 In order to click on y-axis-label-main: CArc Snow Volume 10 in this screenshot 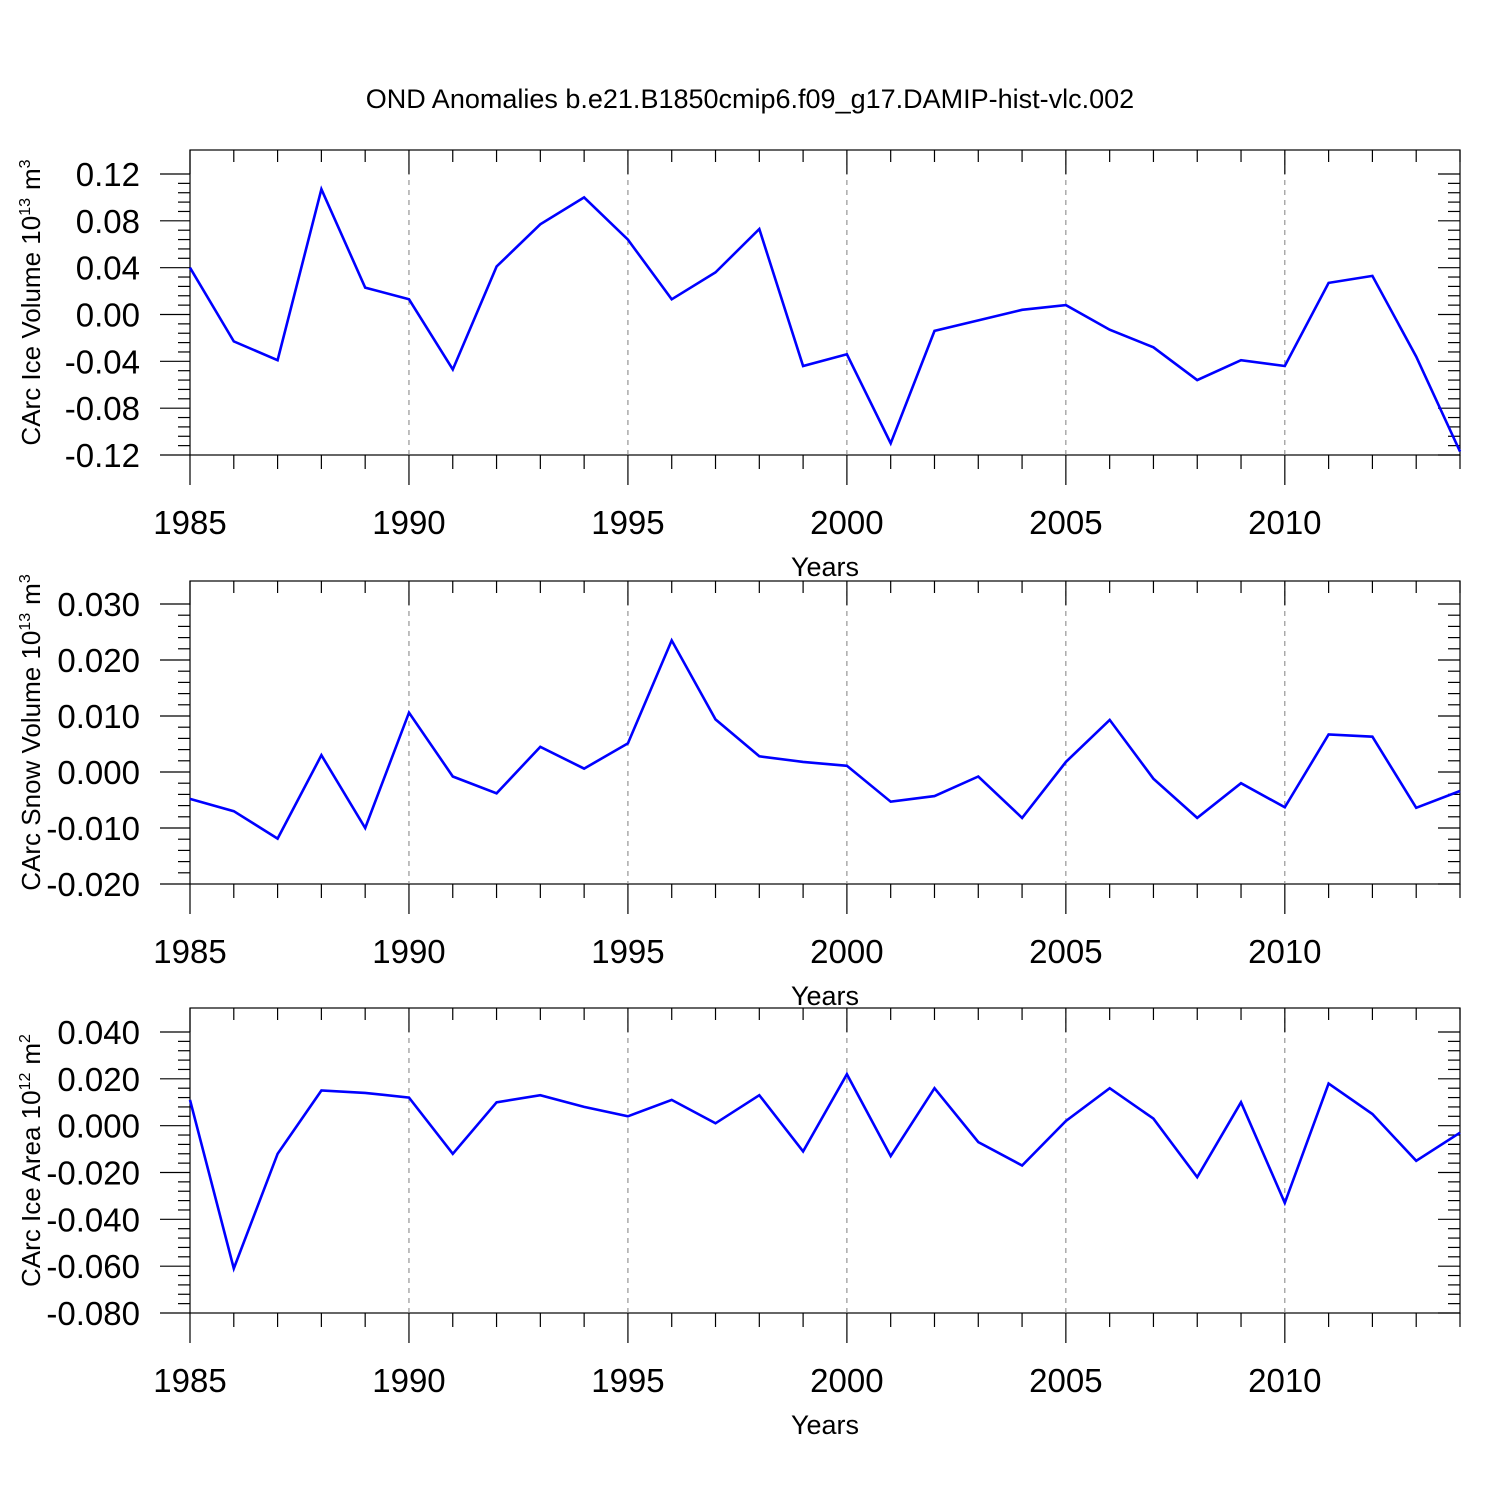, I will do `click(31, 761)`.